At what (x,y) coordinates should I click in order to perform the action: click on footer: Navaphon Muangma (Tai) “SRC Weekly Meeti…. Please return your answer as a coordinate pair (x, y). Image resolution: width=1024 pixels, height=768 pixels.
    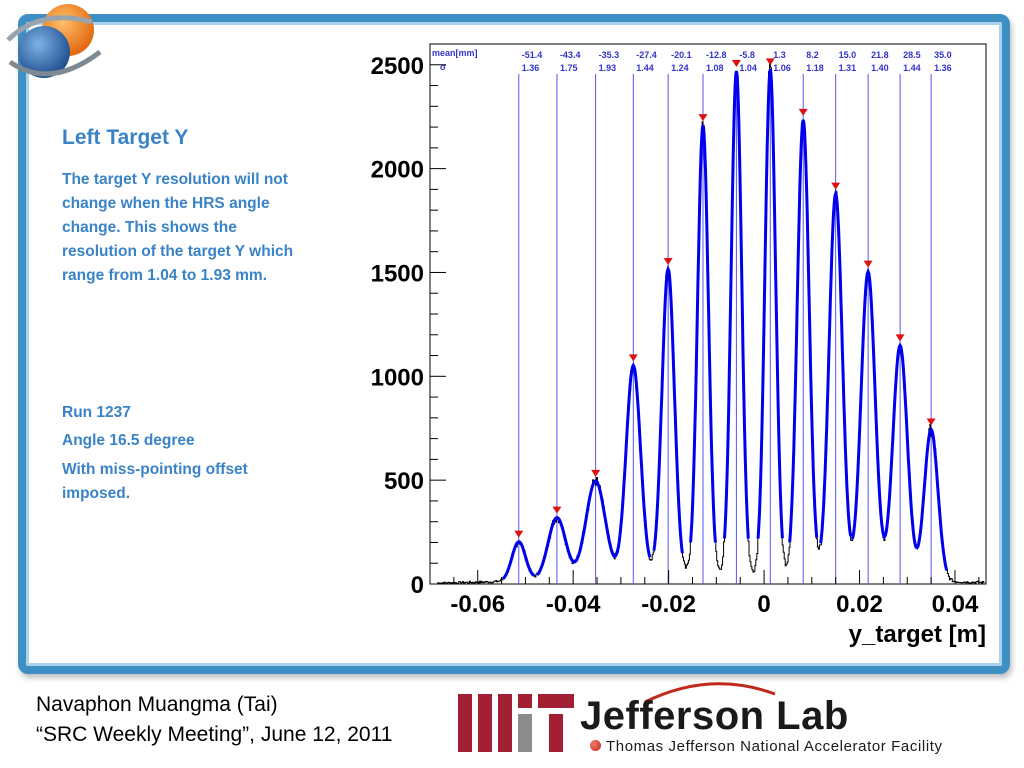
    Looking at the image, I should click on (214, 720).